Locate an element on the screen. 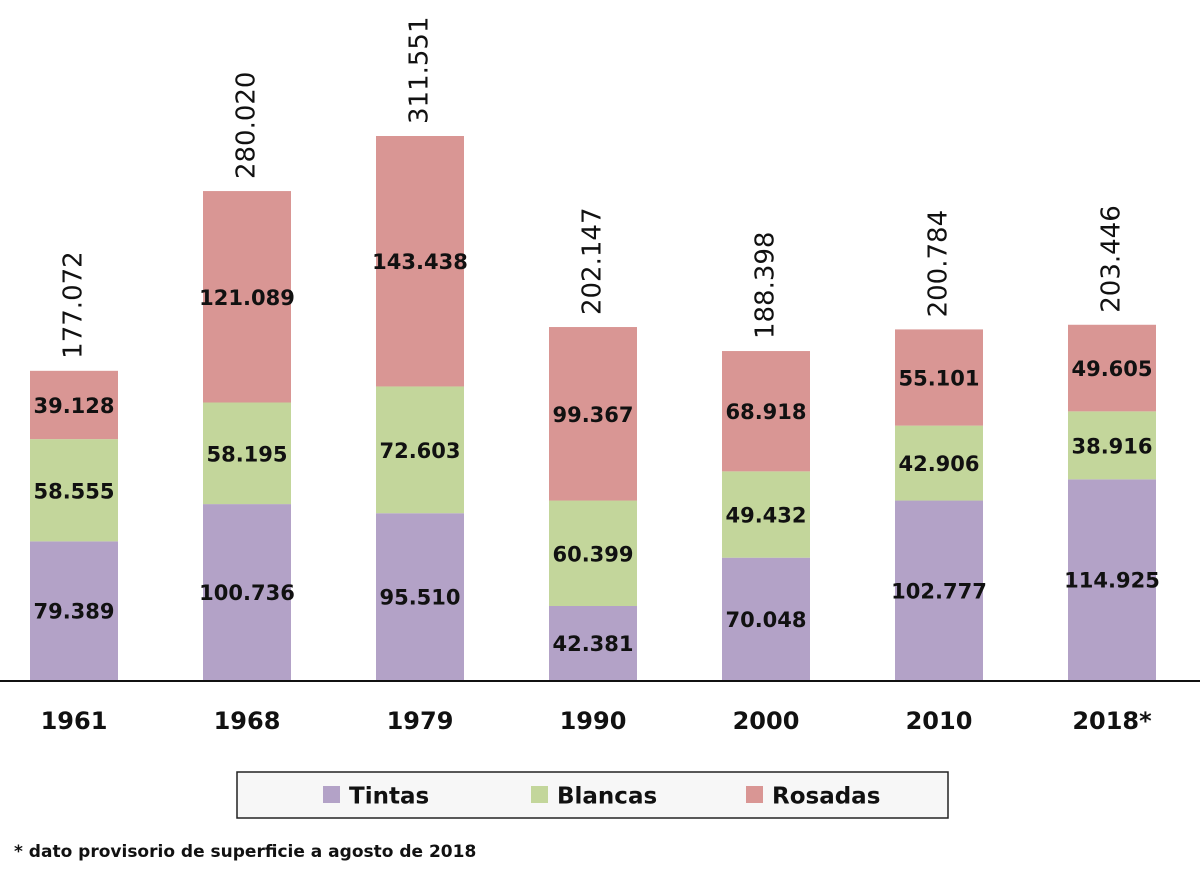 Image resolution: width=1200 pixels, height=870 pixels. segment-label: 102.777 is located at coordinates (939, 591).